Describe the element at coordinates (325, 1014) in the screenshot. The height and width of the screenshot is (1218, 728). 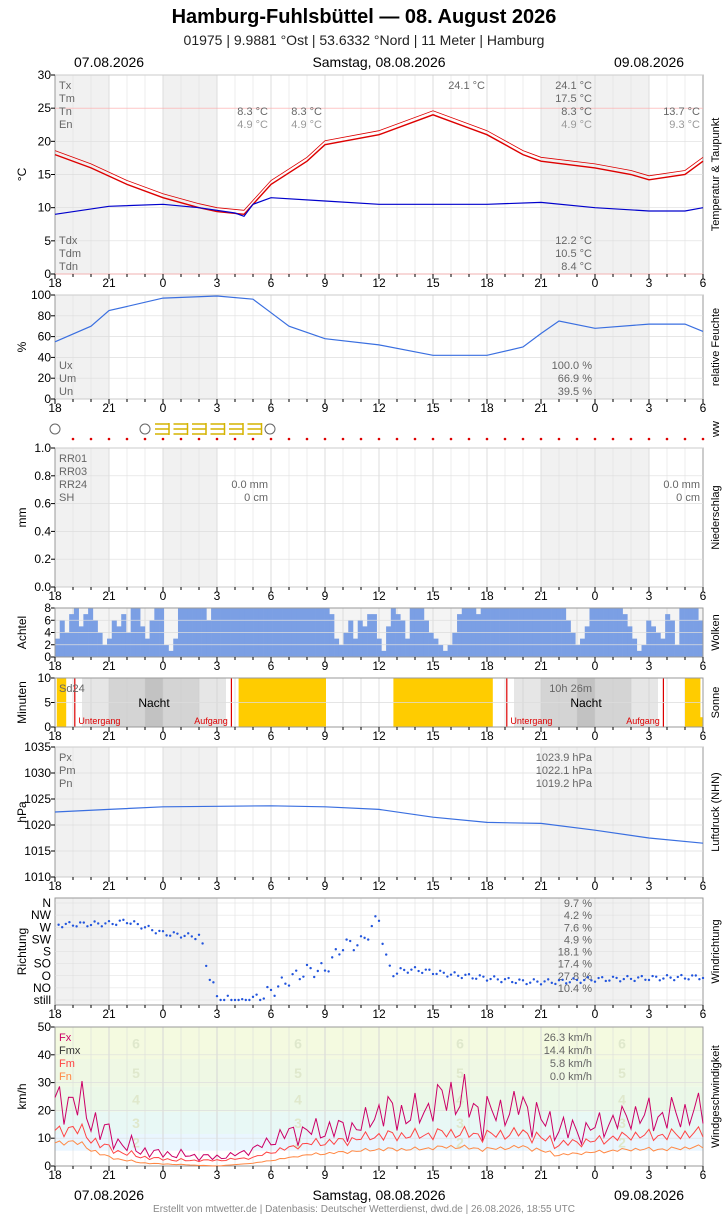
I see `winddir-xtick-label: 9` at that location.